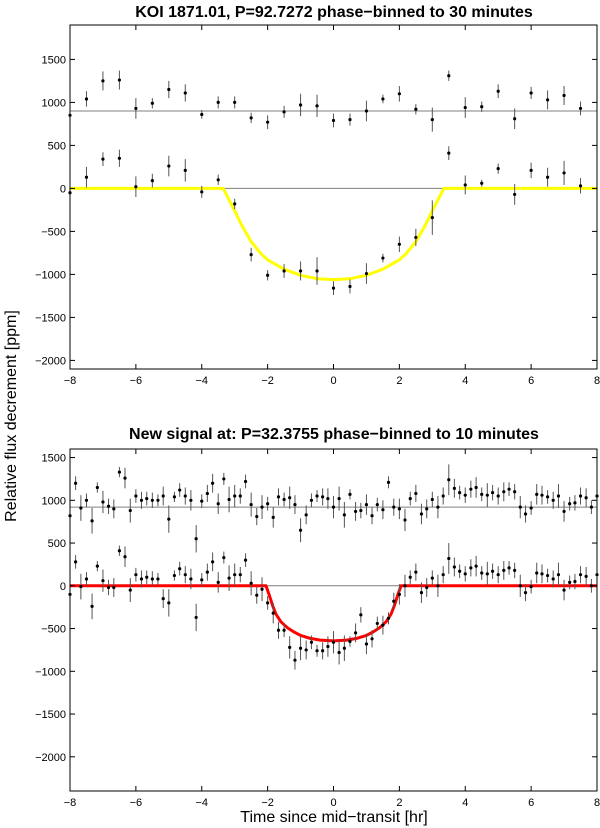 This screenshot has height=828, width=600. I want to click on x-tick-label: −6, so click(136, 803).